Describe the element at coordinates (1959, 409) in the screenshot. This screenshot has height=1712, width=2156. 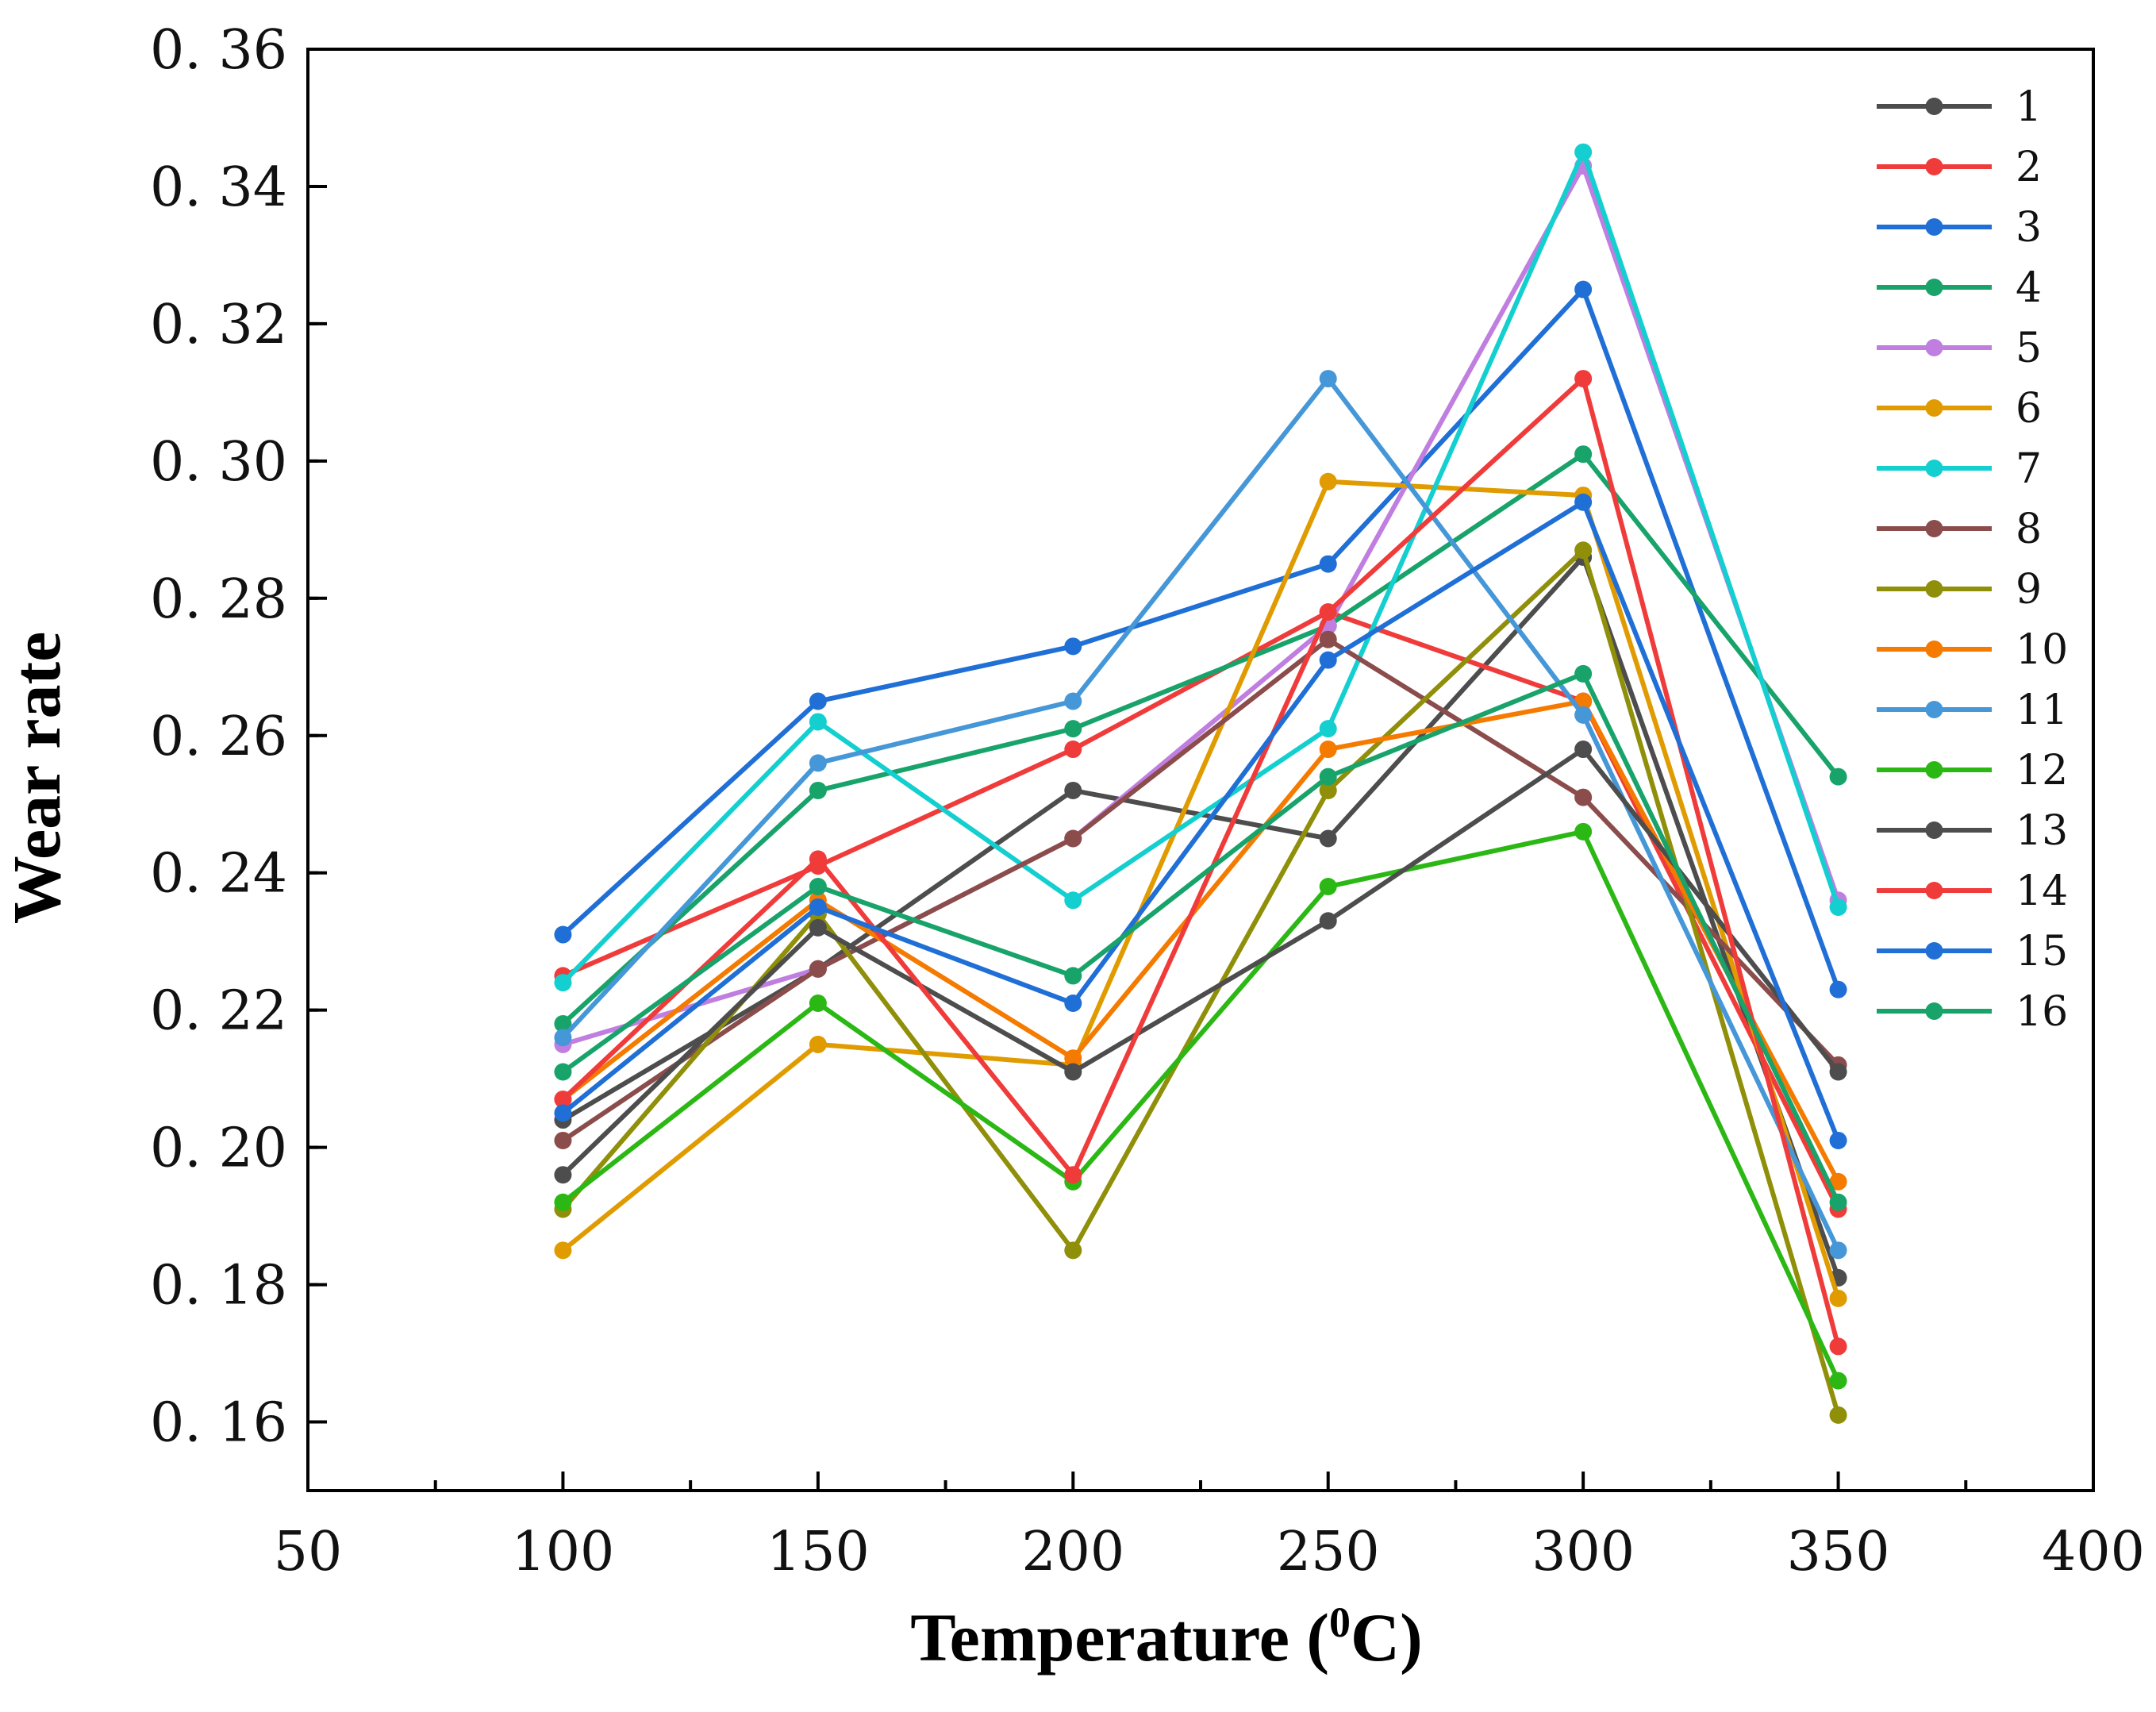
I see `legend-item-6: 6` at that location.